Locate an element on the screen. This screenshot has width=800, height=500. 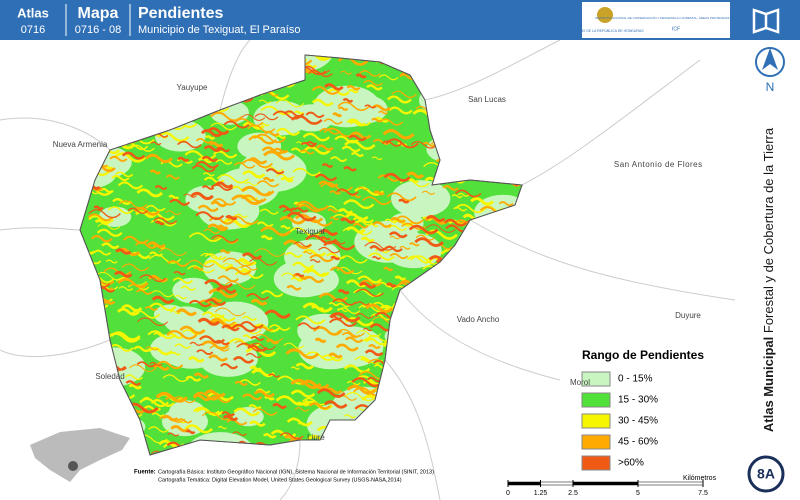
sheet-badge is located at coordinates (766, 474).